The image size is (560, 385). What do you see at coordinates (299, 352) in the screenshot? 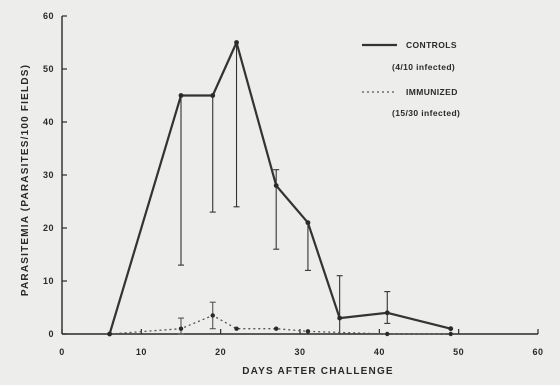
I see `x-tick-label: 30` at bounding box center [299, 352].